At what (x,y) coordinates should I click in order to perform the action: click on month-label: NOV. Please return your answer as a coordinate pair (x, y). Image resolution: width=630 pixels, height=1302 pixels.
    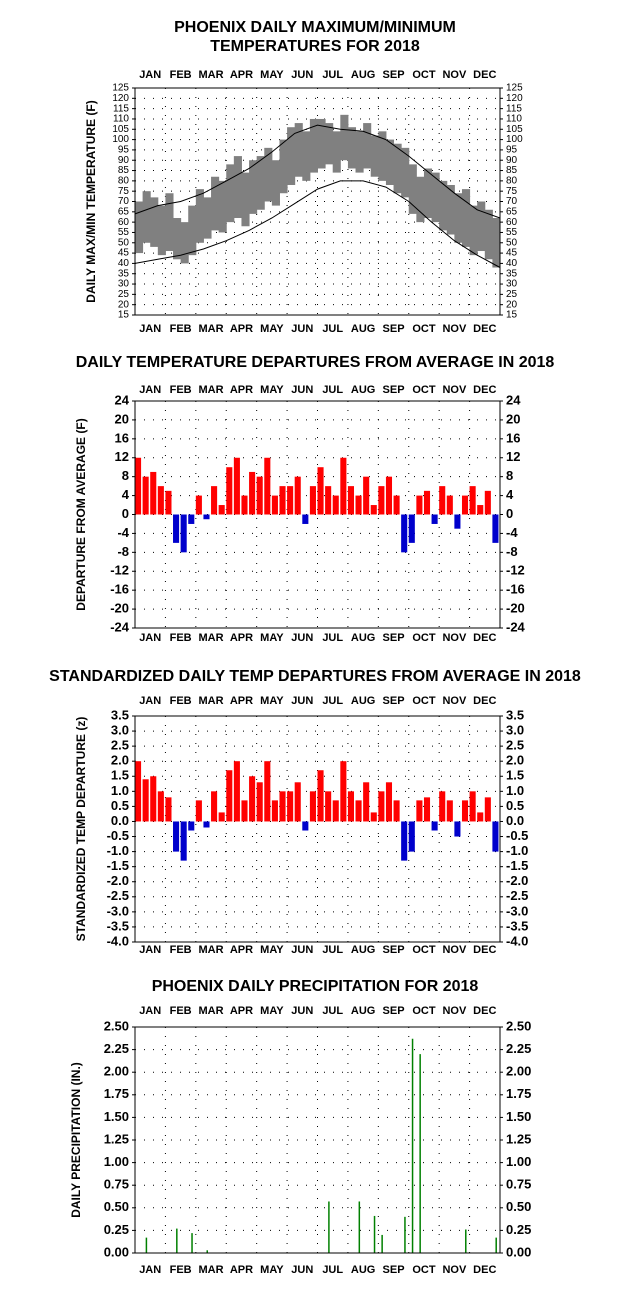
    Looking at the image, I should click on (454, 75).